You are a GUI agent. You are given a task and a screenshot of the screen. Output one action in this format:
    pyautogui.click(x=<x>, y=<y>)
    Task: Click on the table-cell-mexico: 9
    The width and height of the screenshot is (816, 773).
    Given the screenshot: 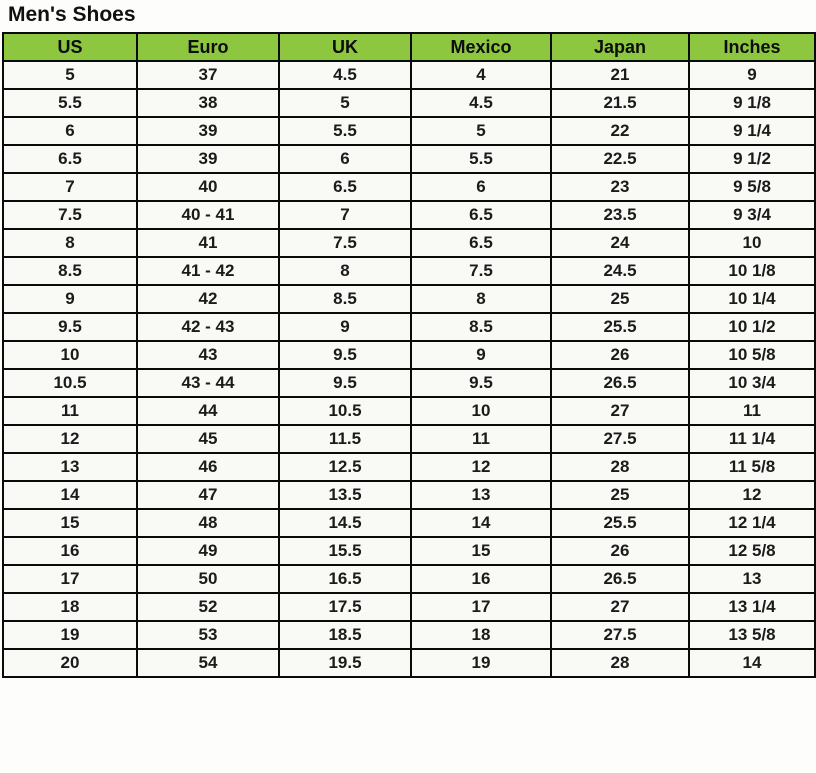 What is the action you would take?
    pyautogui.click(x=481, y=355)
    